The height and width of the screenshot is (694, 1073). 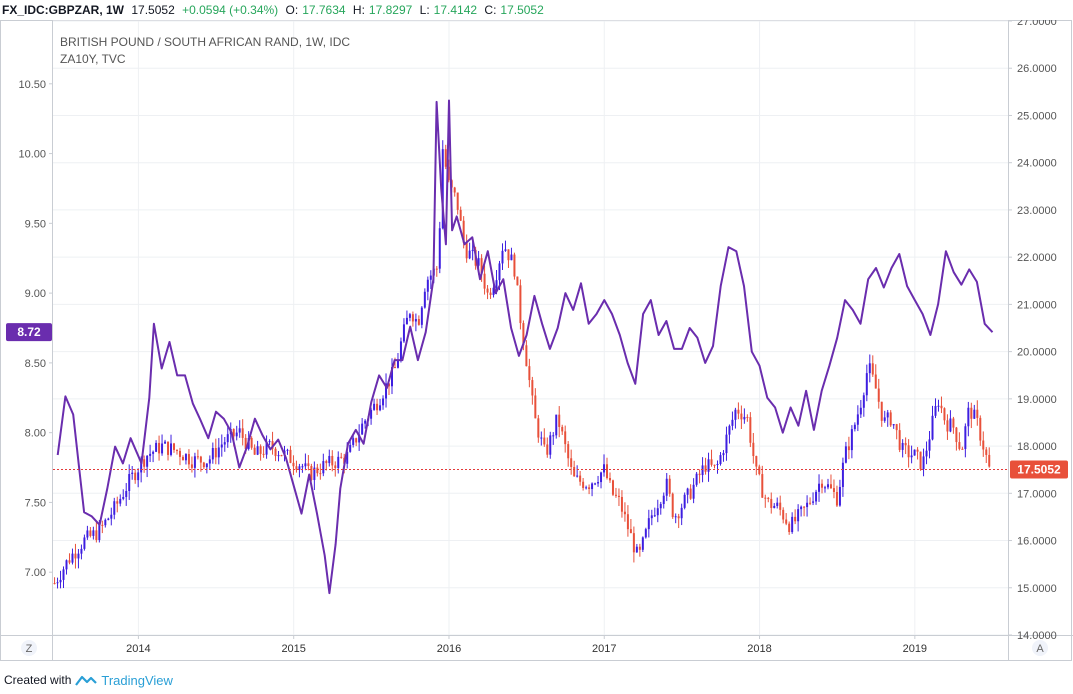 I want to click on overlay-series-legend: ZA10Y, TVC, so click(x=93, y=59).